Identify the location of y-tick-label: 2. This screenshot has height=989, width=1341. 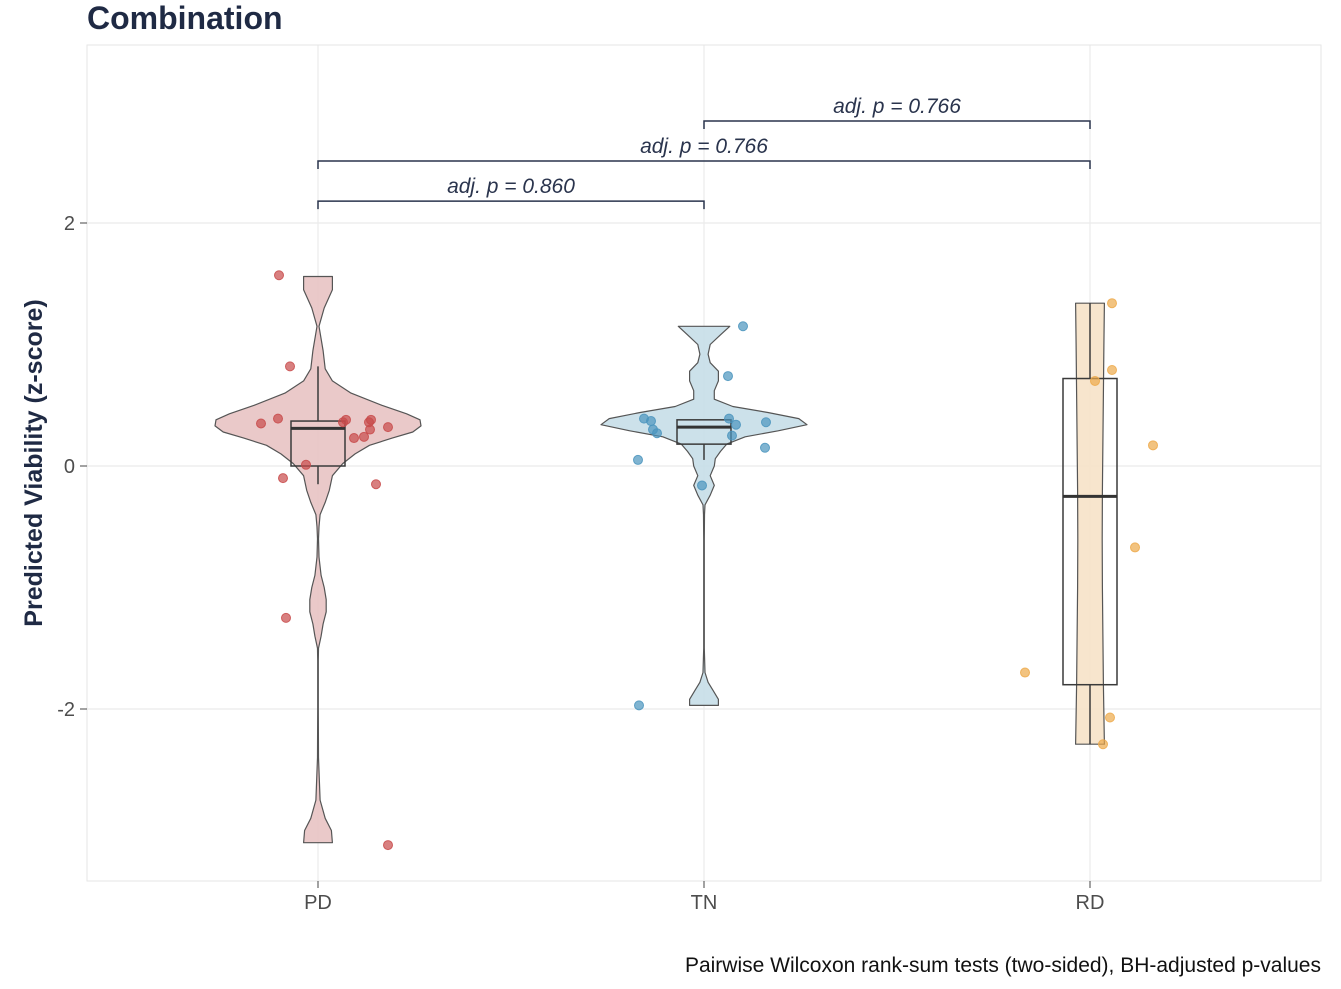
(69, 224).